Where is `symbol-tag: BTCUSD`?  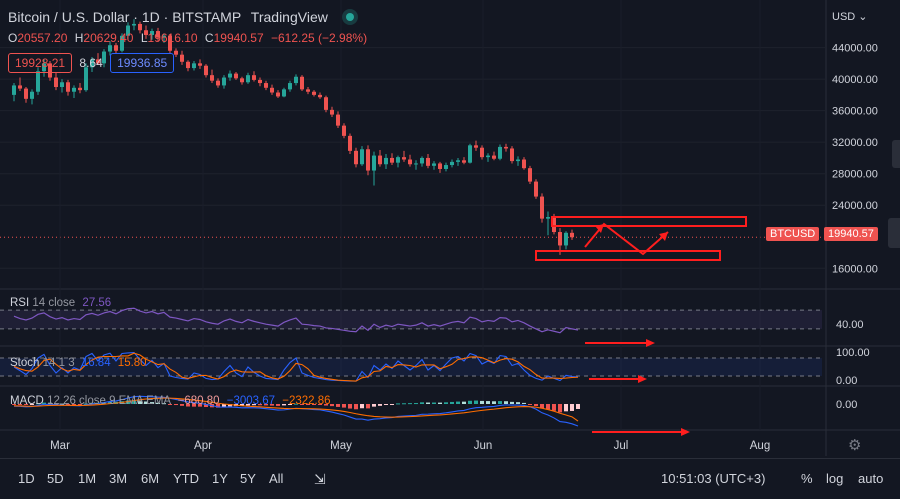
symbol-tag: BTCUSD is located at coordinates (793, 234).